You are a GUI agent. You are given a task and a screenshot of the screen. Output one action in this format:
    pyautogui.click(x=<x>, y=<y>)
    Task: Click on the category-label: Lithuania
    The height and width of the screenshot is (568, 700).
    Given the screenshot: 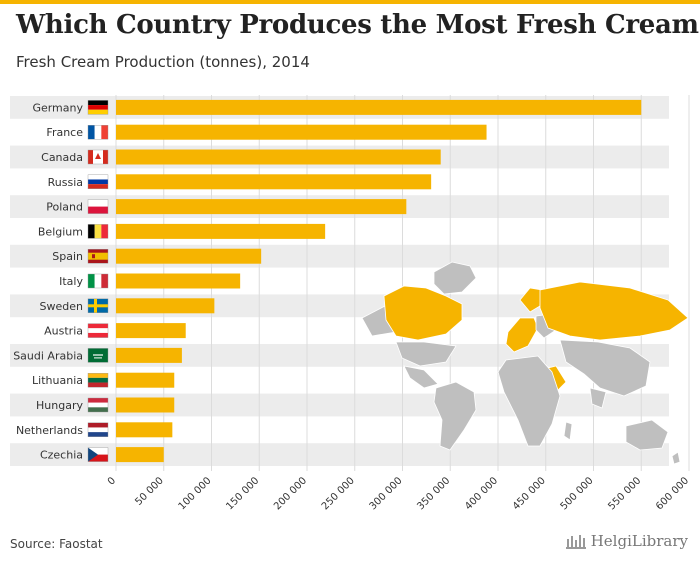 What is the action you would take?
    pyautogui.click(x=57, y=380)
    